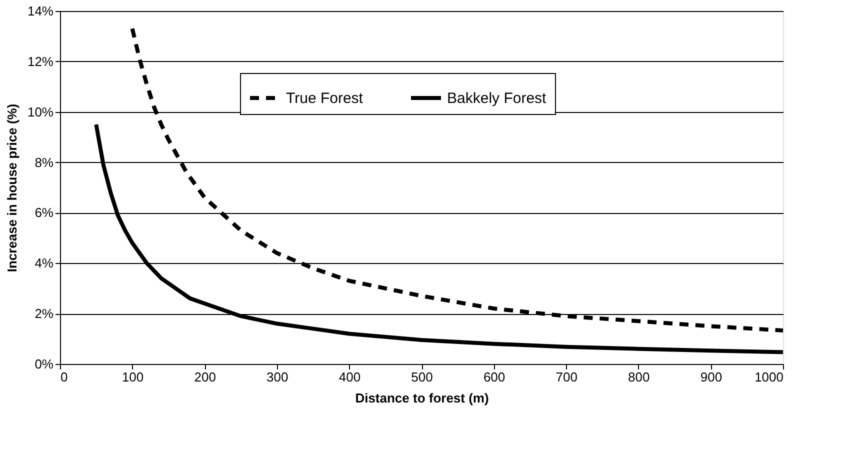 Image resolution: width=855 pixels, height=469 pixels. Describe the element at coordinates (422, 377) in the screenshot. I see `x-tick-label: 500` at that location.